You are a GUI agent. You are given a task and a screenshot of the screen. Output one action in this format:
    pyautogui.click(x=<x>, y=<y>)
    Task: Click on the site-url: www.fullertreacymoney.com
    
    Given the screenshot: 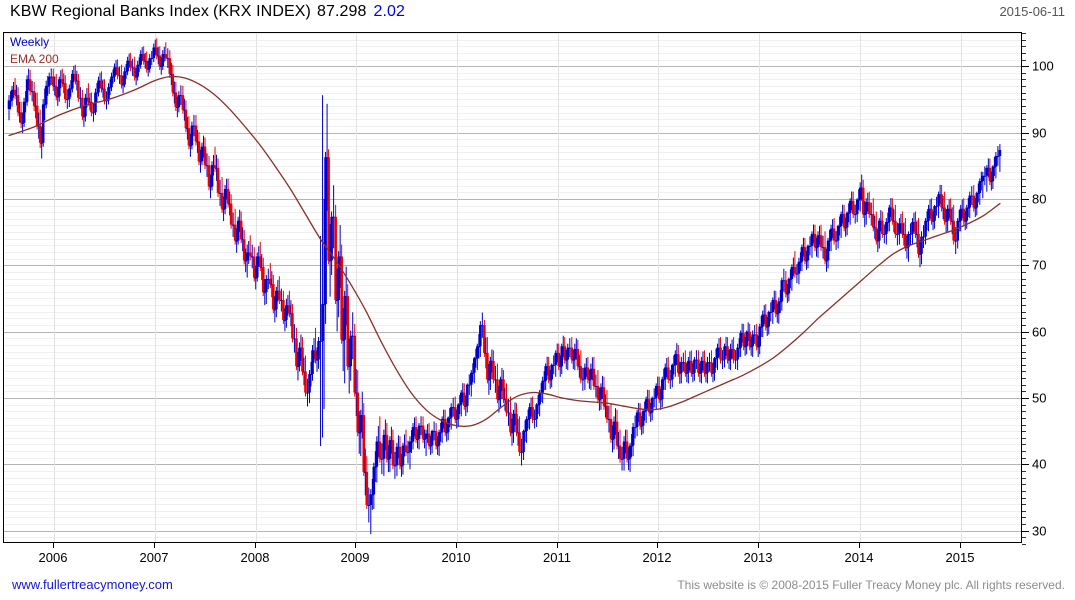 What is the action you would take?
    pyautogui.click(x=92, y=584)
    